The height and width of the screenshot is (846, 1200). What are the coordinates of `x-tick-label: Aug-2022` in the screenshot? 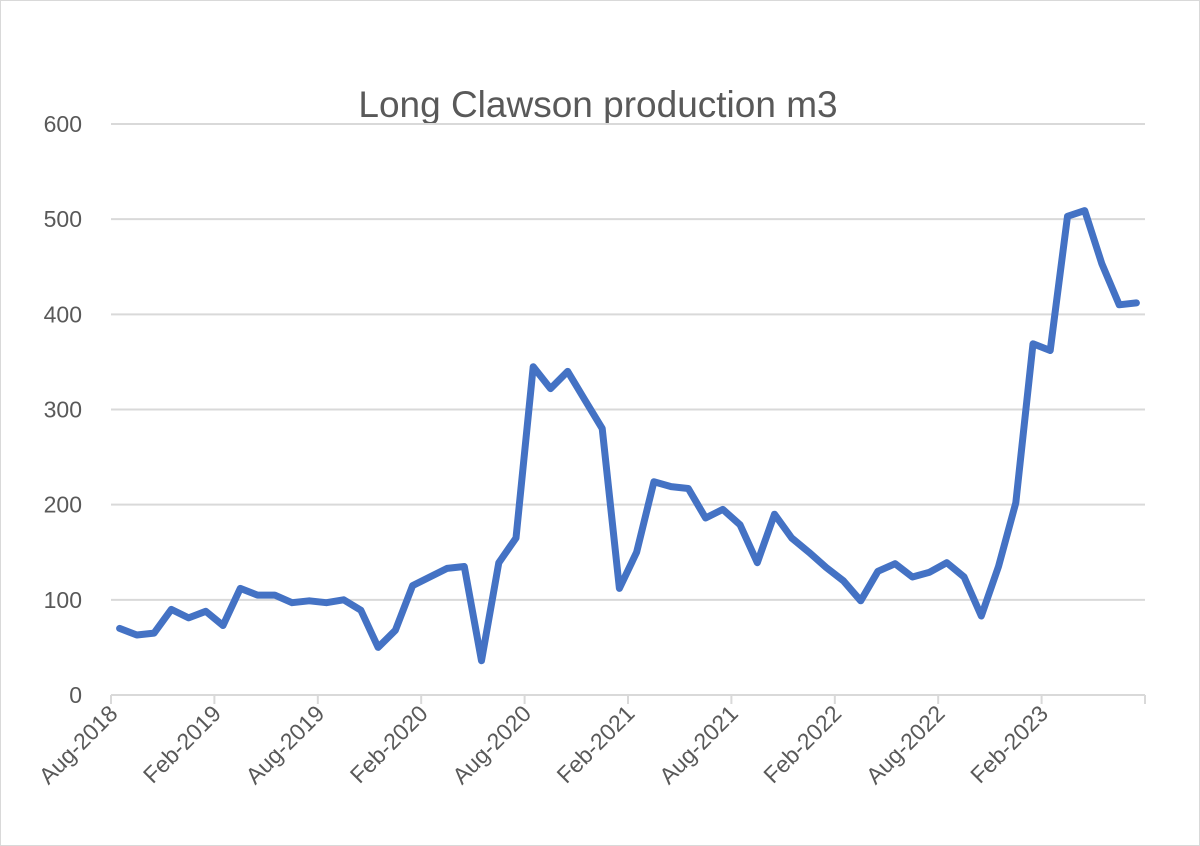 It's located at (905, 744).